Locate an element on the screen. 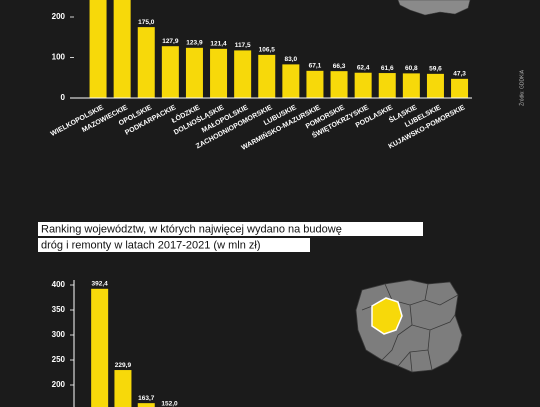 The height and width of the screenshot is (407, 540). y-tick-label: 0 is located at coordinates (63, 97).